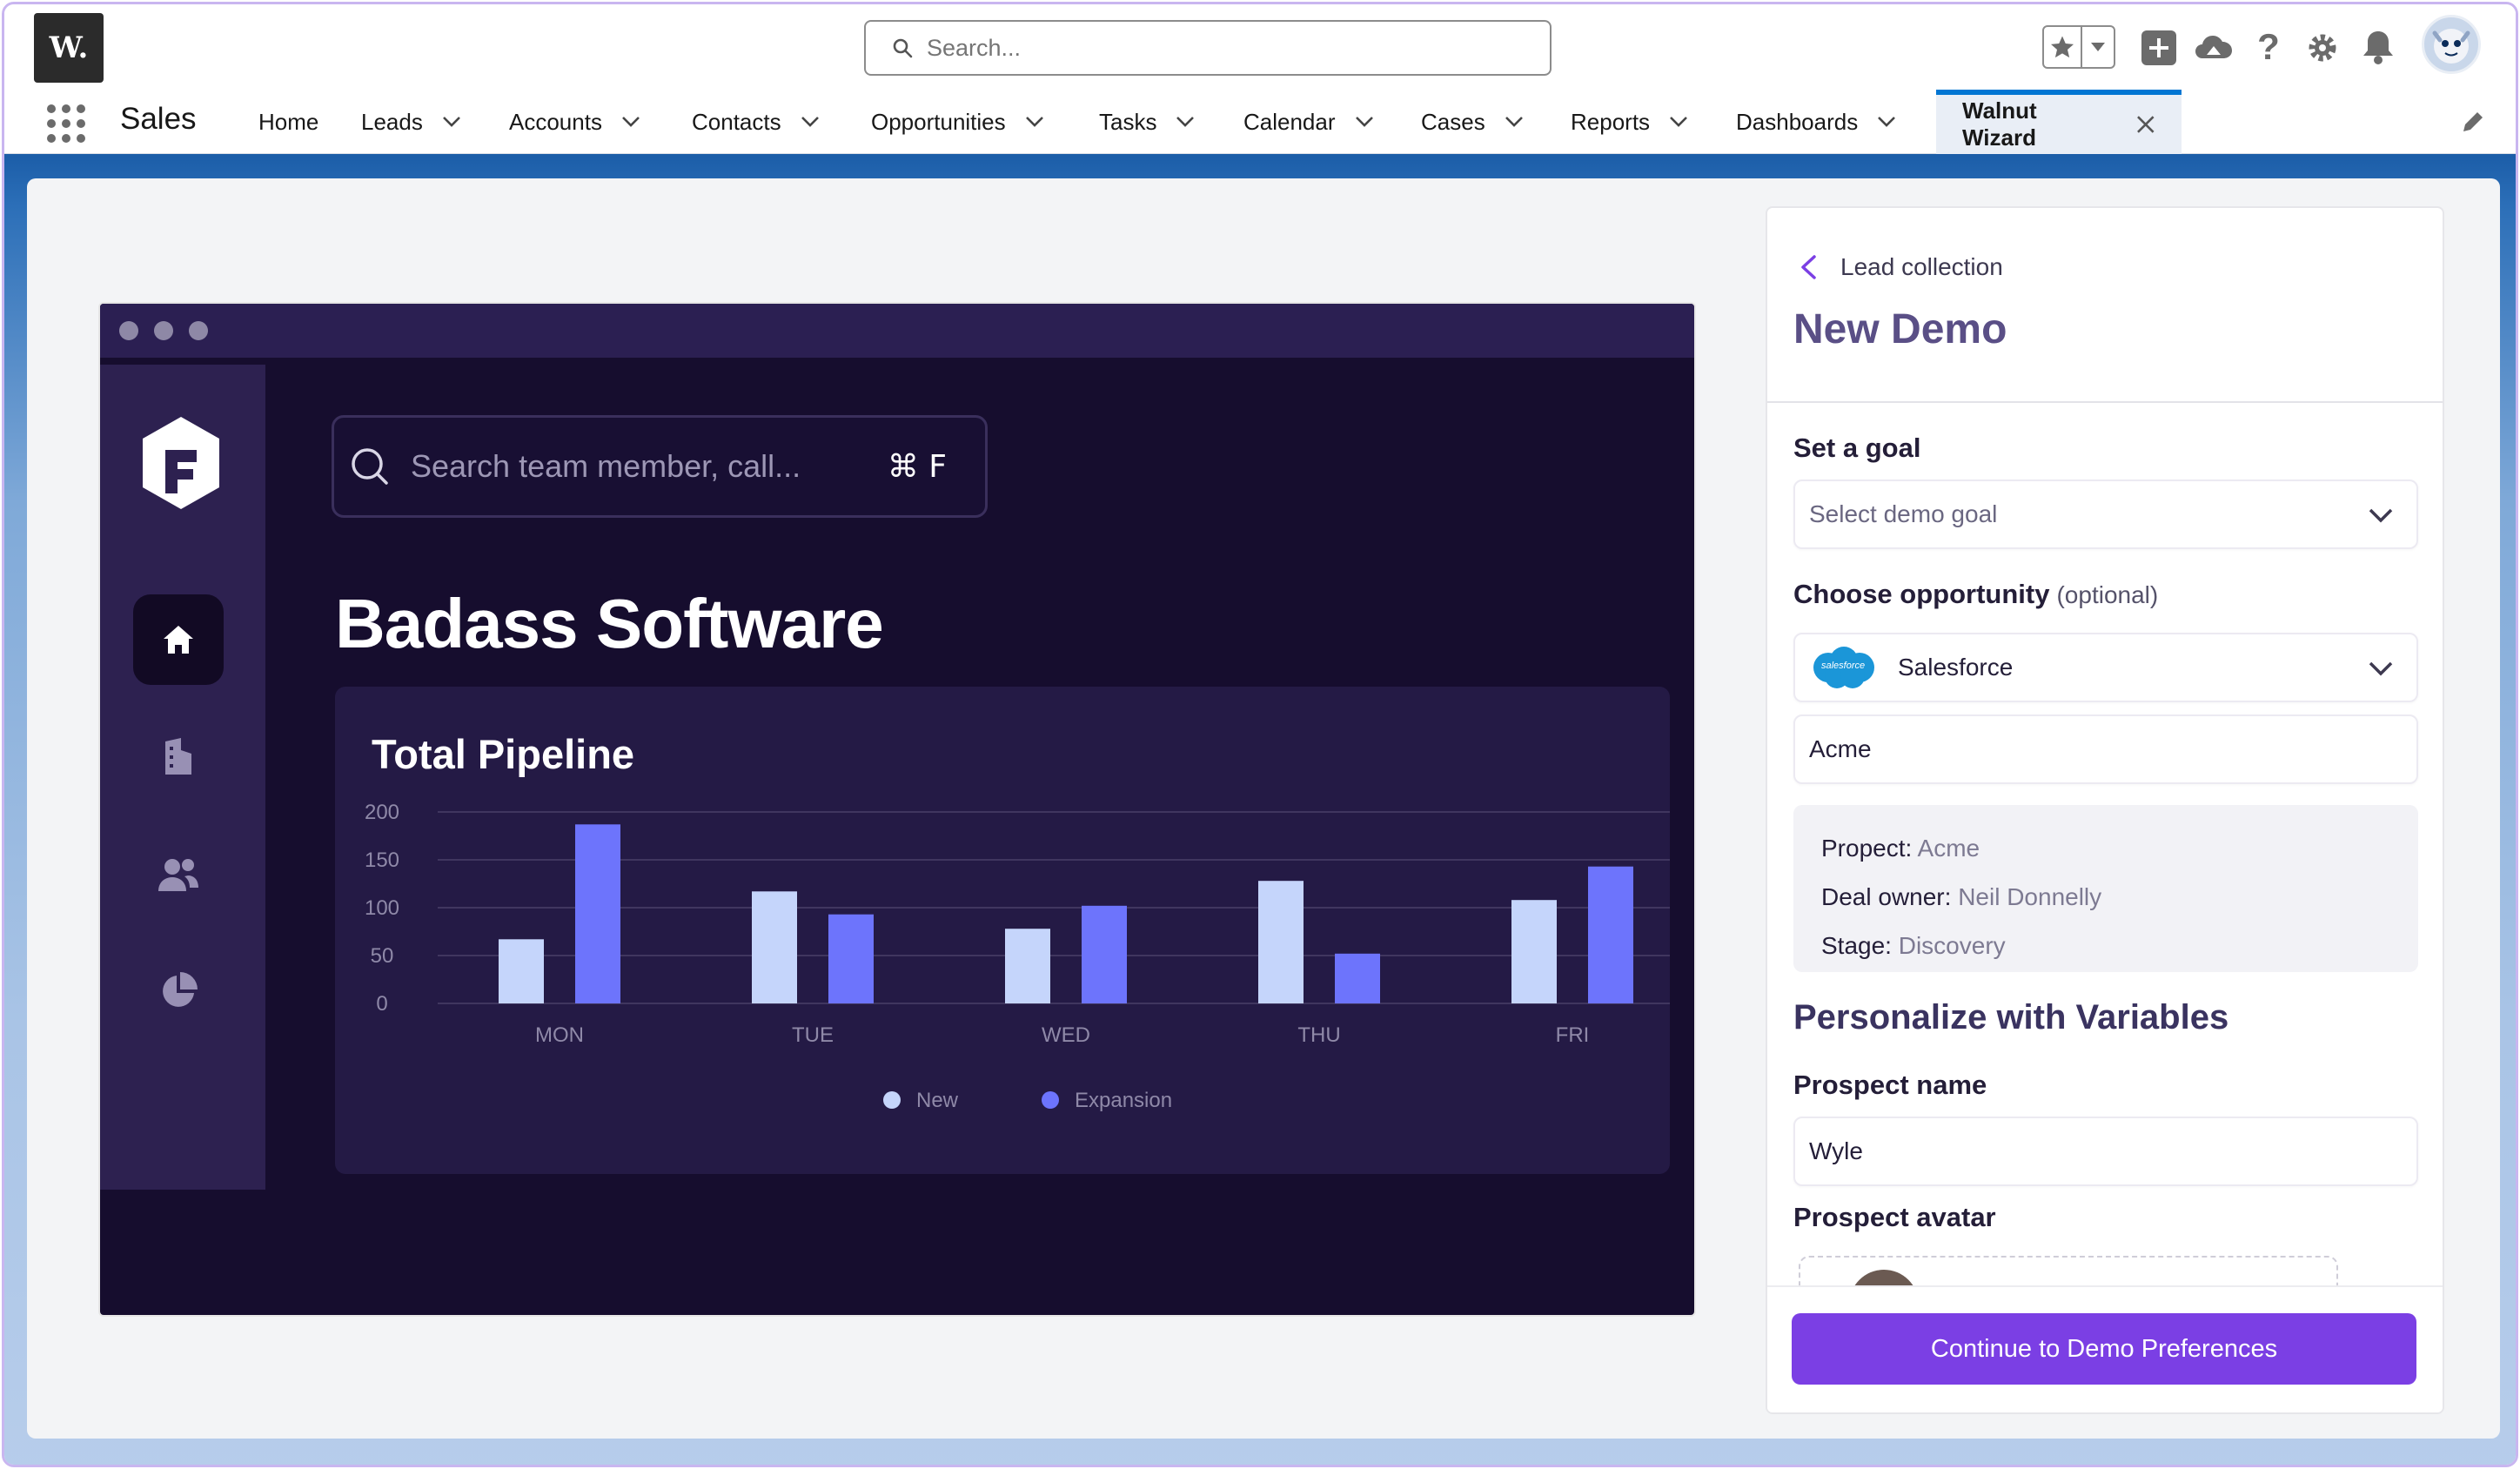 This screenshot has width=2520, height=1469. What do you see at coordinates (2105, 514) in the screenshot?
I see `demo-goal-select: Select demo goal` at bounding box center [2105, 514].